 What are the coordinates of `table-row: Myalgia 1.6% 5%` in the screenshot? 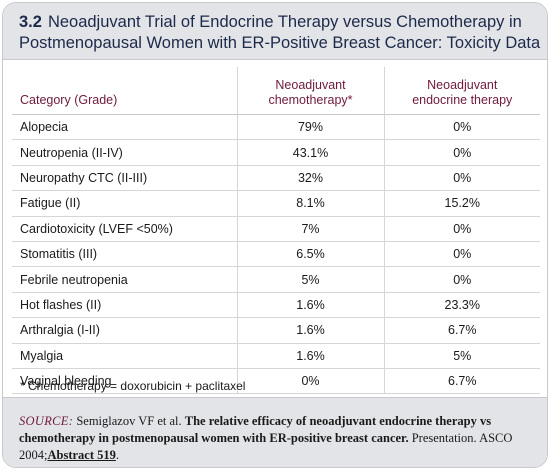 It's located at (276, 356).